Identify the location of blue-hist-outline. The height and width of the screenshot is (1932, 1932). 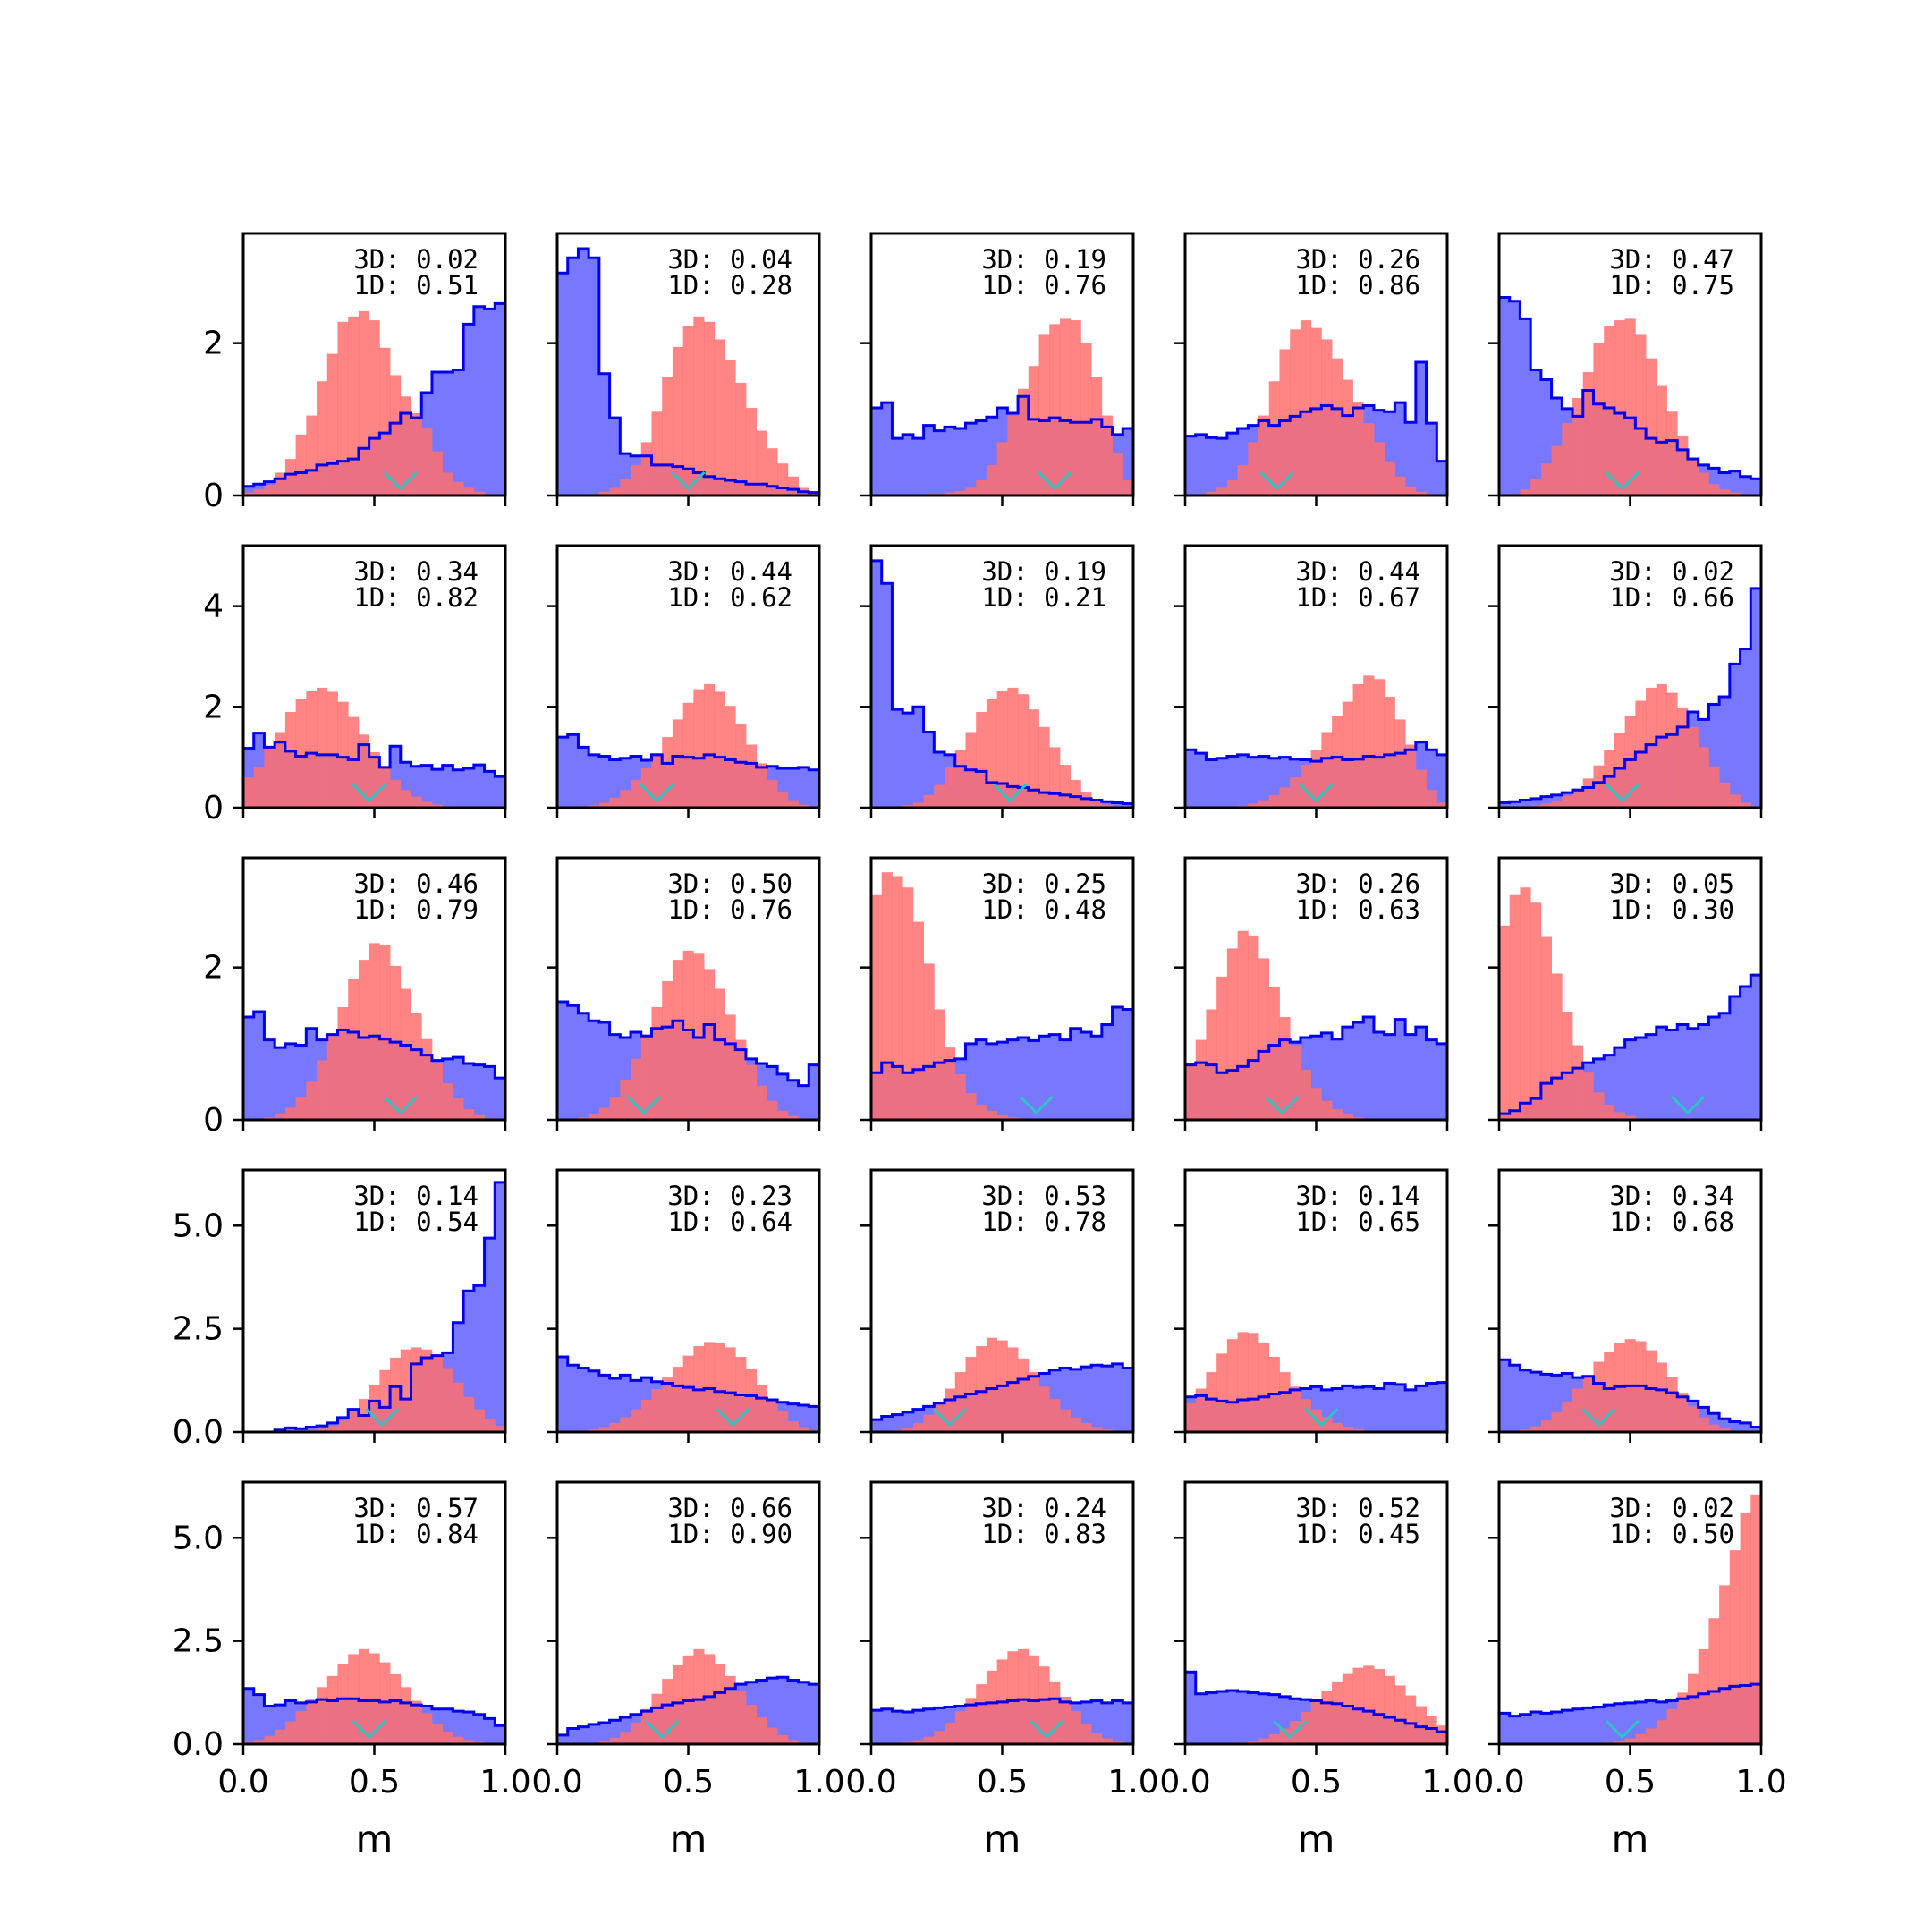
(1316, 1067).